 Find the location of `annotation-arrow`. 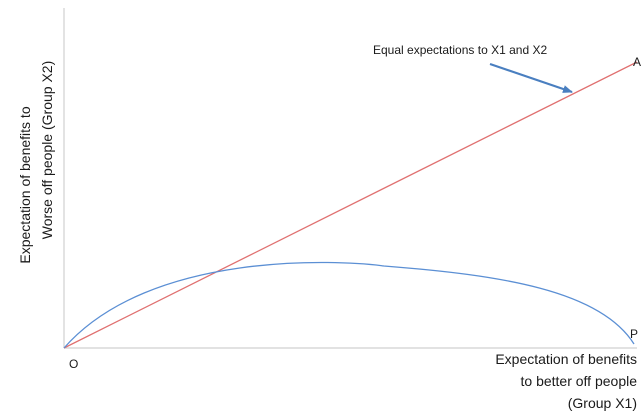

annotation-arrow is located at coordinates (531, 78).